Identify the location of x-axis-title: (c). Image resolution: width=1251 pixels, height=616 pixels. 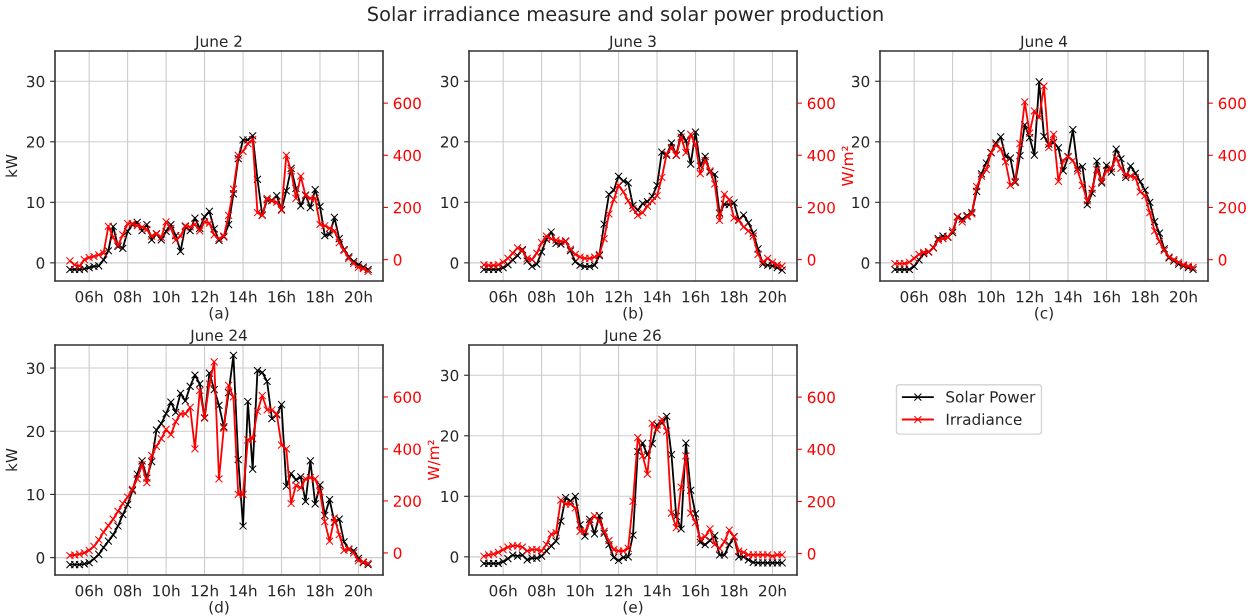
(1044, 313).